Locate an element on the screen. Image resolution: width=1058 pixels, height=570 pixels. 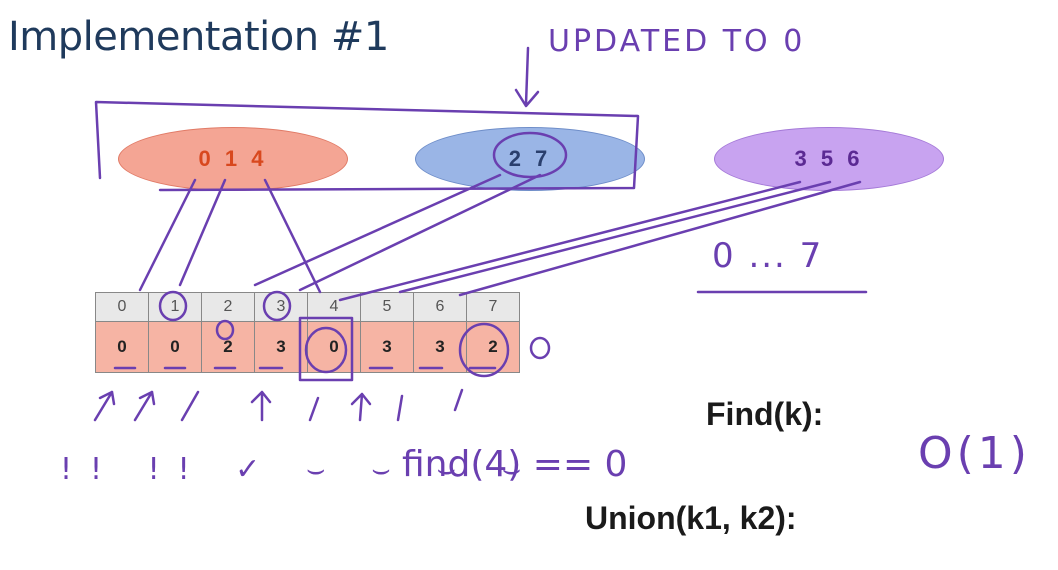
range-note: 0 ... 7 is located at coordinates (768, 256).